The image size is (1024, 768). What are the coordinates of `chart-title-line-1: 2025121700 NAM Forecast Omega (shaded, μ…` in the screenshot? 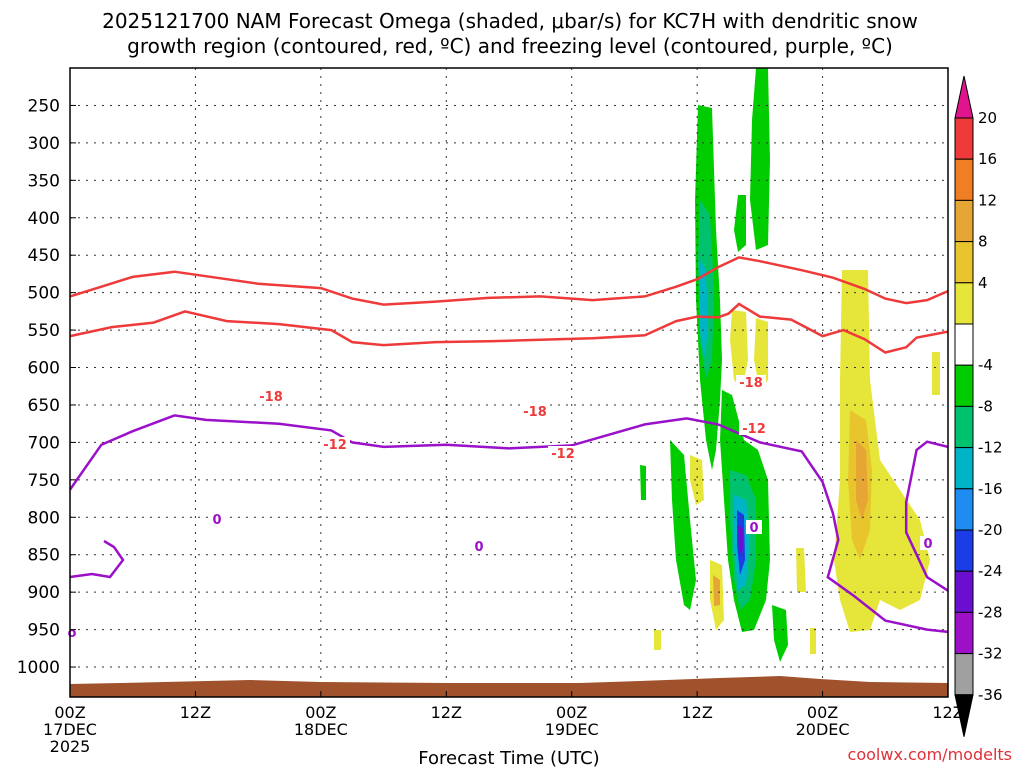 It's located at (510, 21).